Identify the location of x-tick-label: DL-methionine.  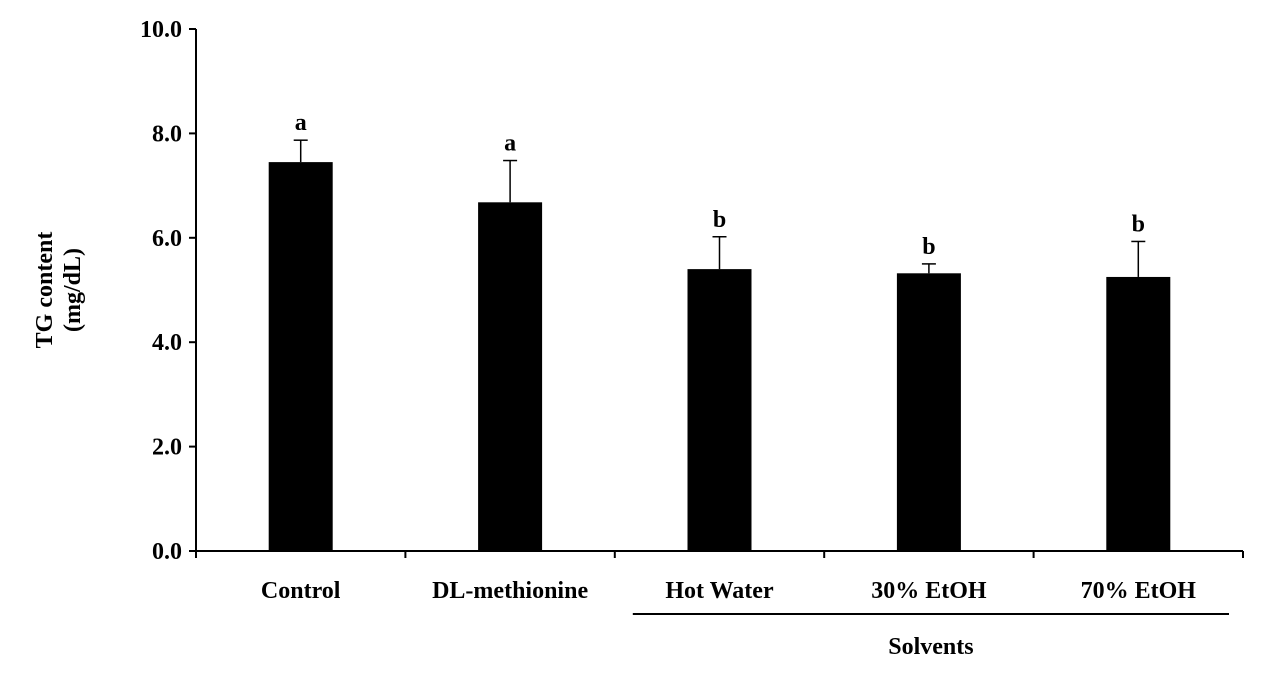
(510, 591).